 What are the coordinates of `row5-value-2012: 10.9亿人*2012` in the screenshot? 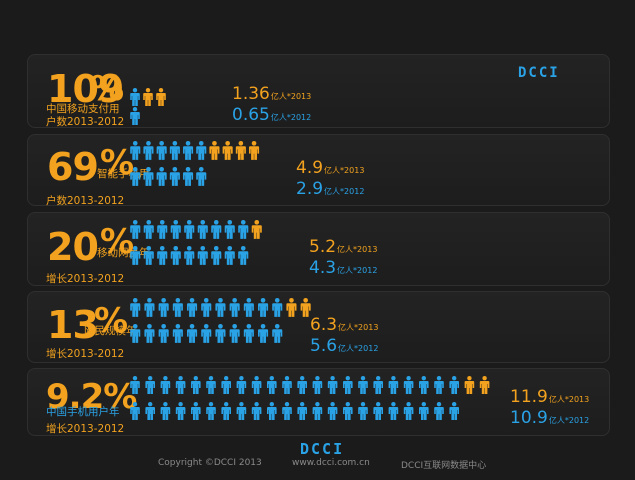 It's located at (550, 418).